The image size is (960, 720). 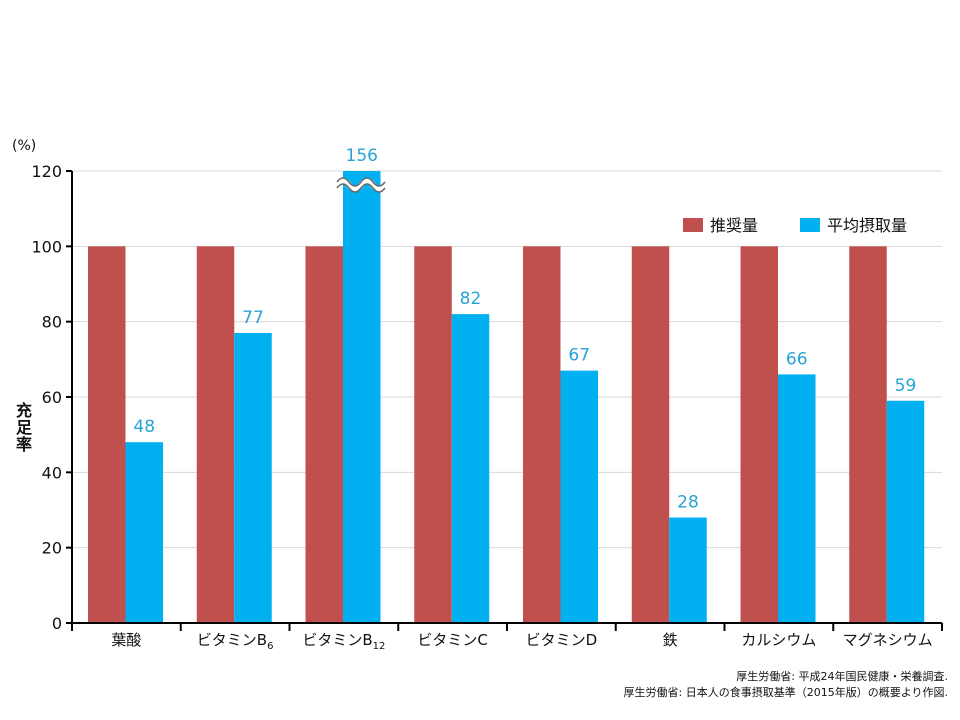 What do you see at coordinates (52, 472) in the screenshot?
I see `y-tick-label: 40` at bounding box center [52, 472].